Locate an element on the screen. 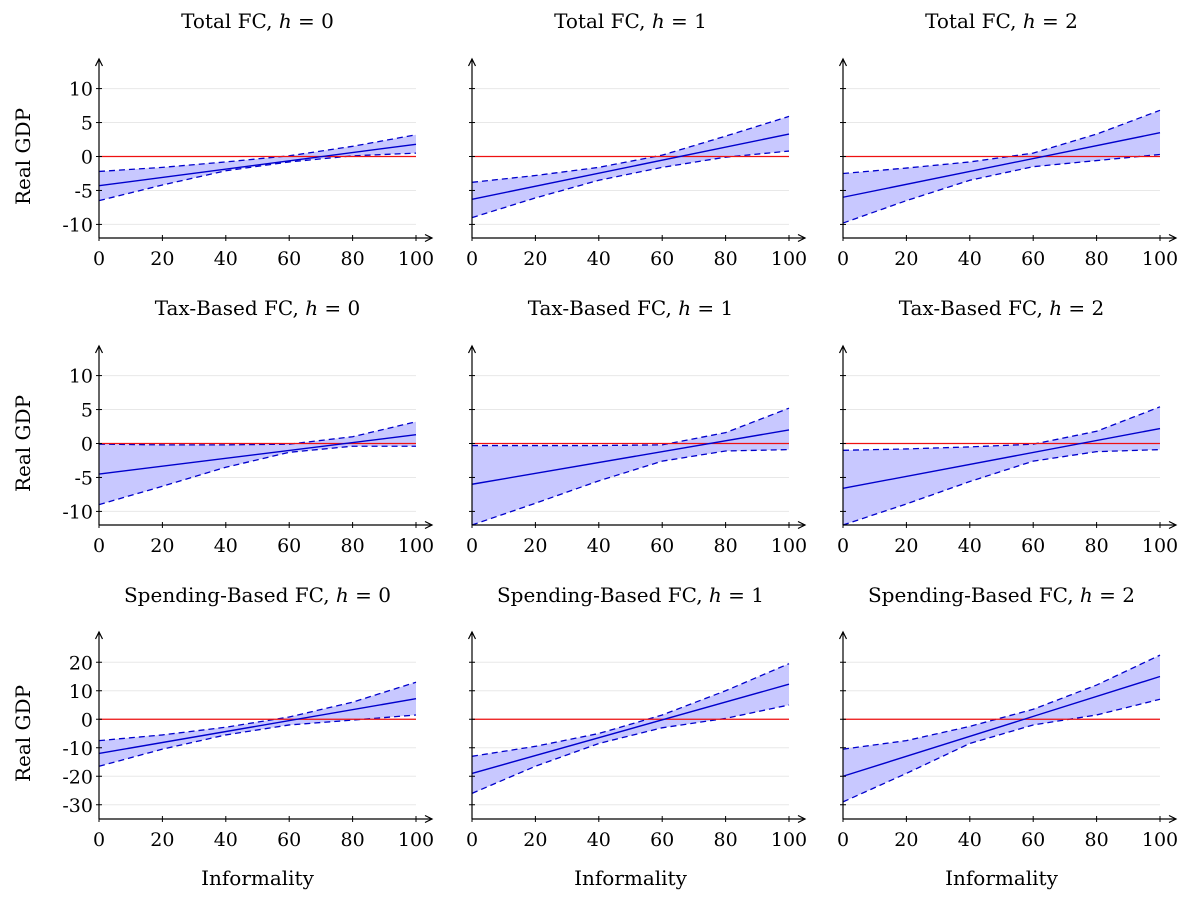  panel-title: Spending-Based FC, h = 2 is located at coordinates (1001, 595).